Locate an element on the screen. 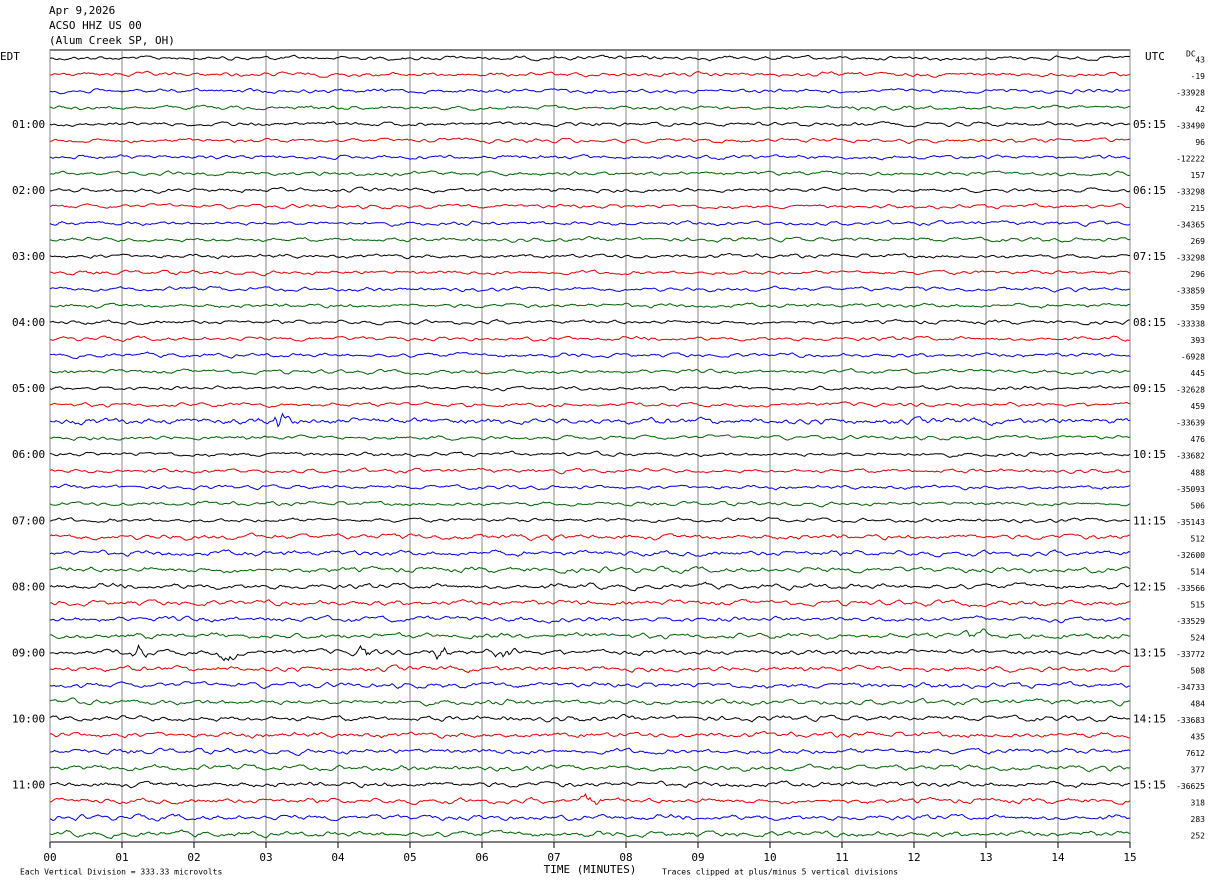 The width and height of the screenshot is (1210, 886). dc-value: 96 is located at coordinates (1200, 142).